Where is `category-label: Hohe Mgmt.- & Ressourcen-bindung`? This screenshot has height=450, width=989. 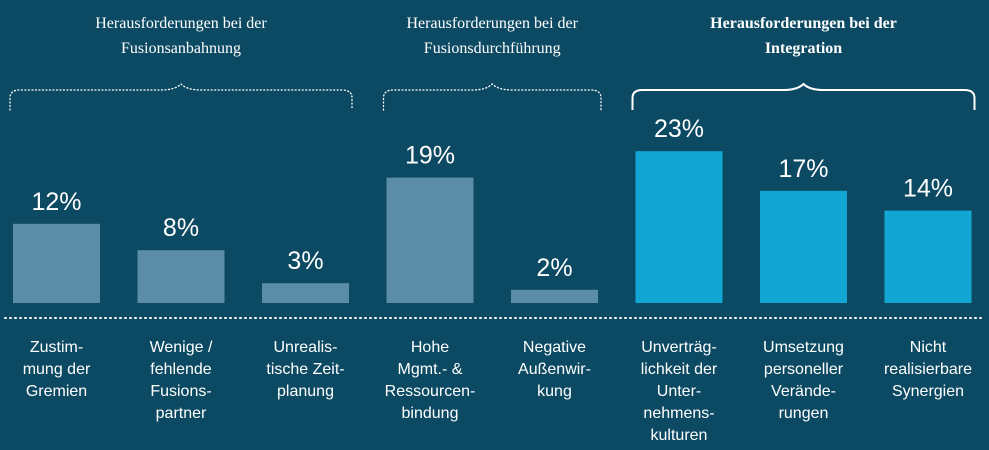 category-label: Hohe Mgmt.- & Ressourcen-bindung is located at coordinates (430, 380).